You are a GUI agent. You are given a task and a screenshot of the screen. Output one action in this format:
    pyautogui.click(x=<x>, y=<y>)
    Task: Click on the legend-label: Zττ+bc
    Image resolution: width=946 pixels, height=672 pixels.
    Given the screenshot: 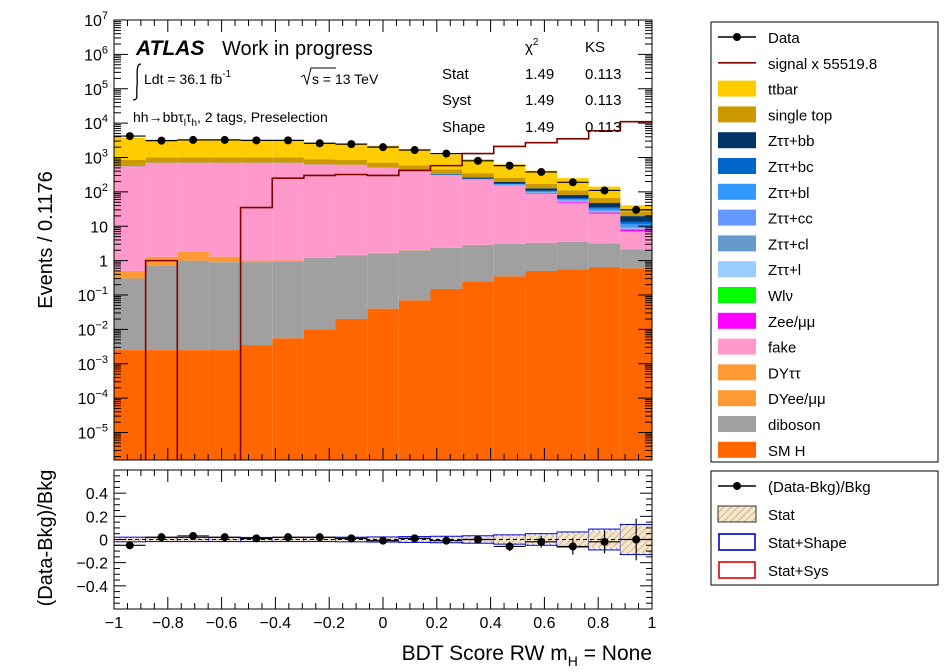 What is the action you would take?
    pyautogui.click(x=791, y=167)
    